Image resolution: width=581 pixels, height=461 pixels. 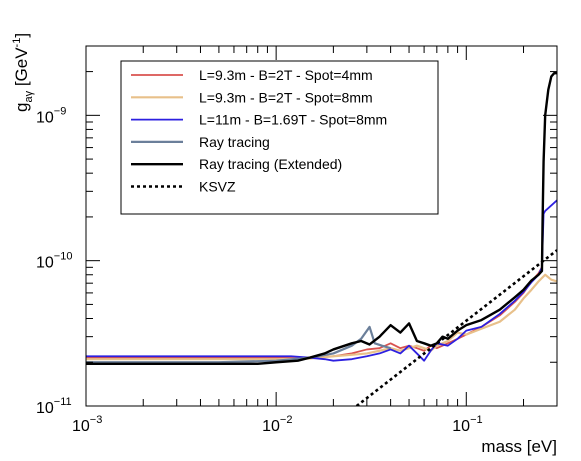 I want to click on x-tick-label-2: 10⁻², so click(x=277, y=424).